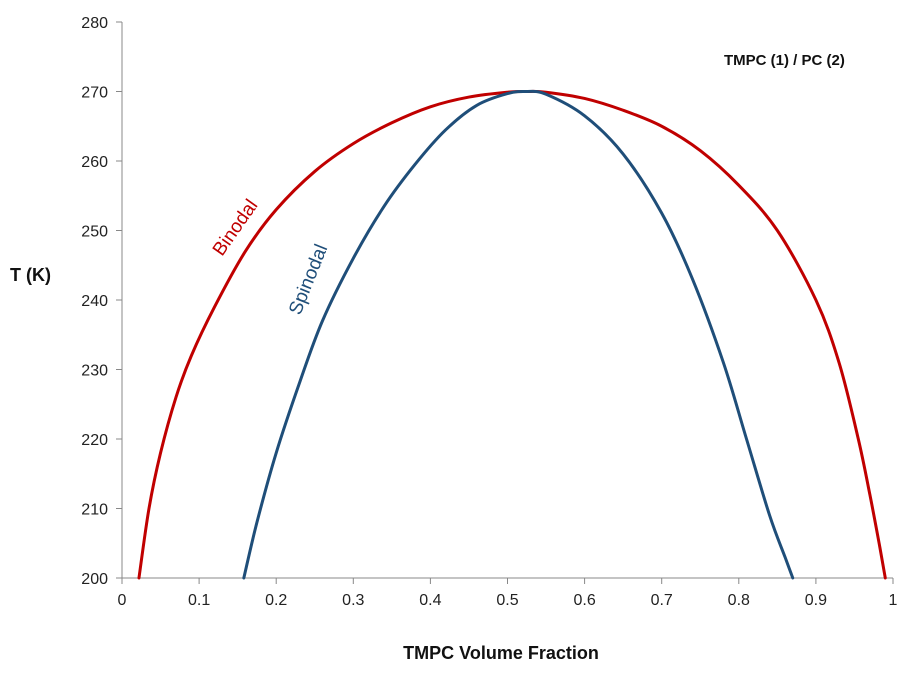 The height and width of the screenshot is (691, 909). I want to click on y-tick-label: 230, so click(94, 371).